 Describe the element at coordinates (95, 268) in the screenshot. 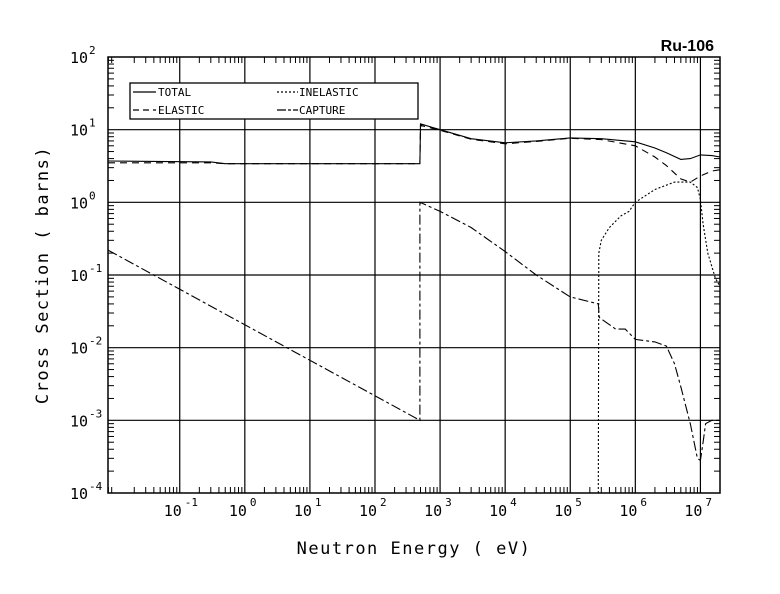

I see `y-tick-exponent: -1` at that location.